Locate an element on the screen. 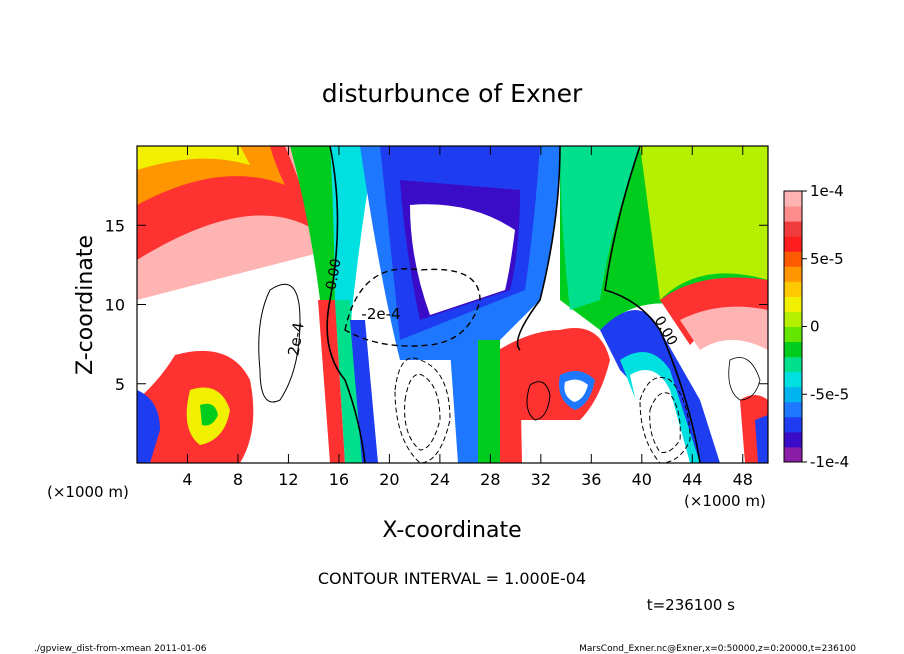  x-tick-label: 4 is located at coordinates (187, 479).